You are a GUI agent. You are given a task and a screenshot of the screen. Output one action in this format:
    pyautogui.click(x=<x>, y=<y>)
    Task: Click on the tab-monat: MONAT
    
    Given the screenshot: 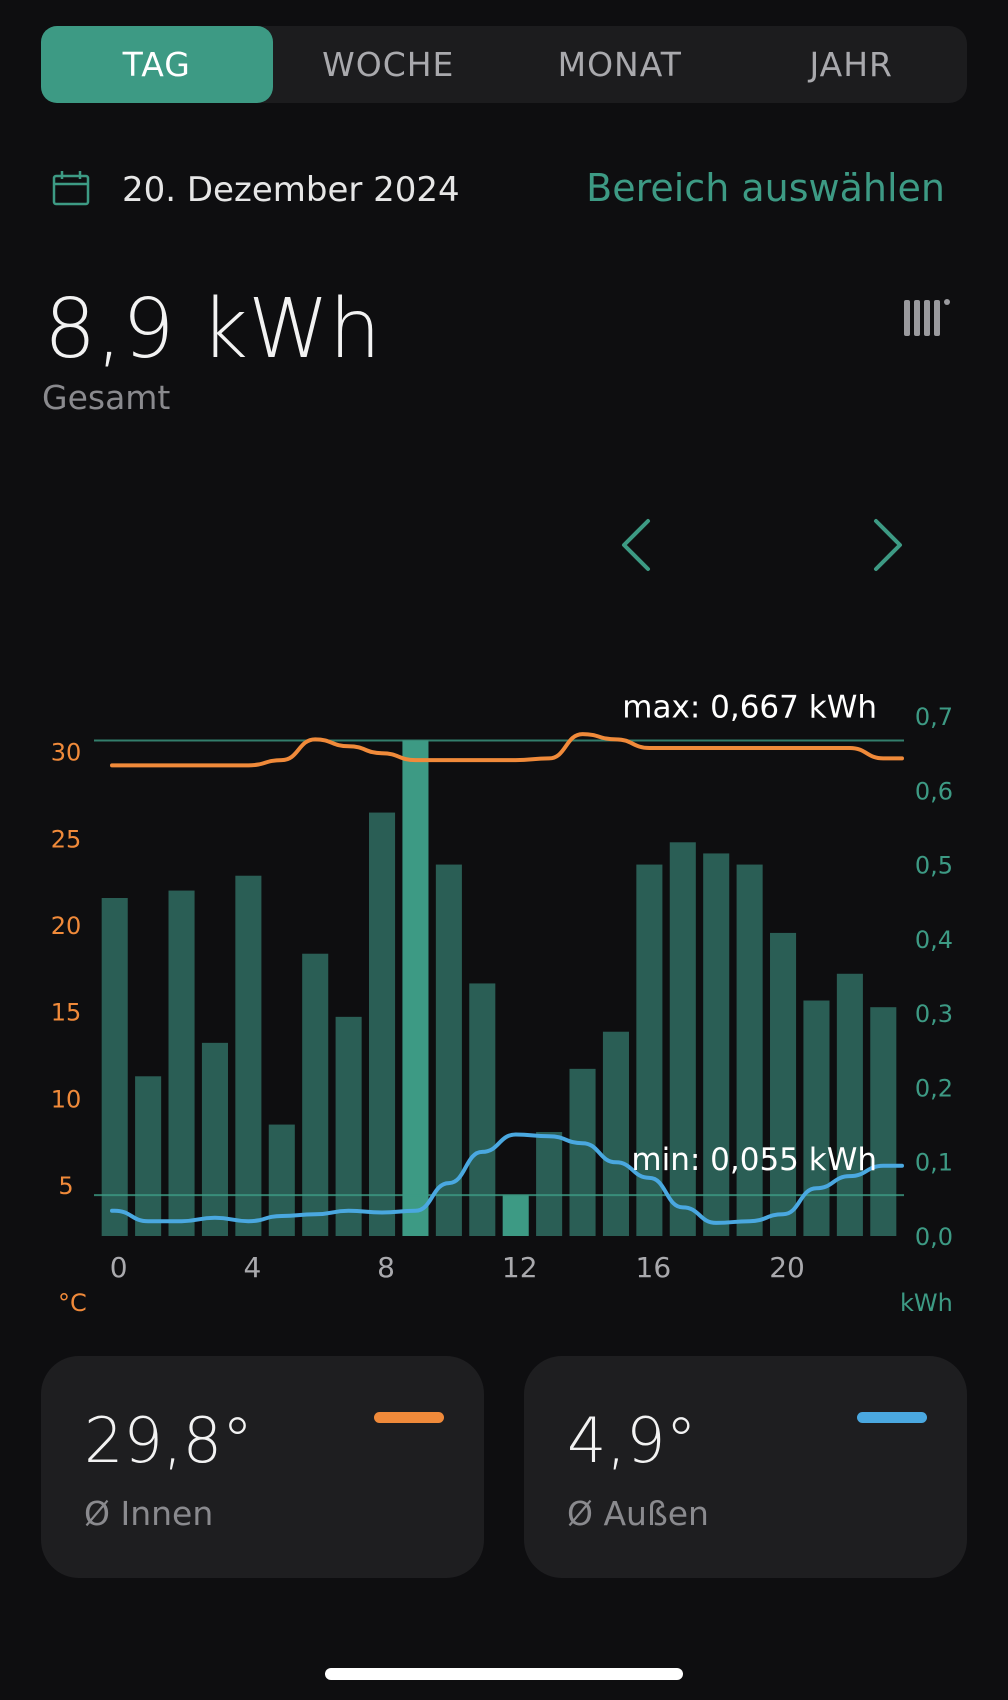 What is the action you would take?
    pyautogui.click(x=619, y=64)
    